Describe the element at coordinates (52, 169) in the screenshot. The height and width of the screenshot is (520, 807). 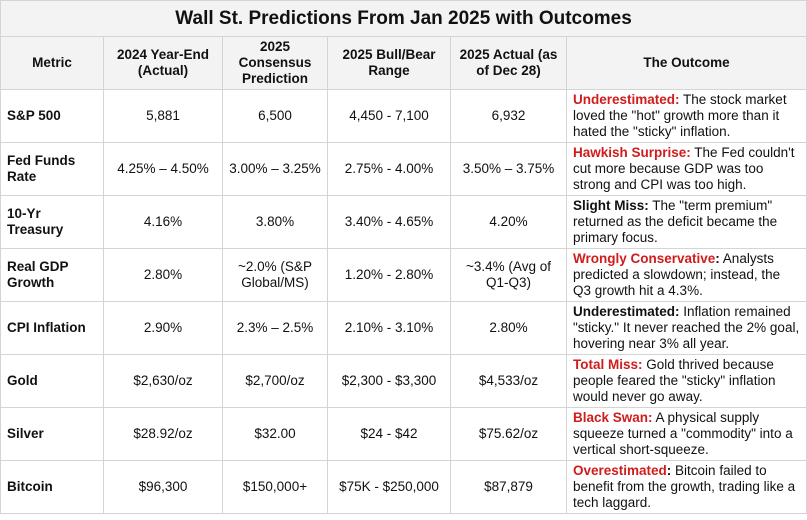
I see `metric-cell: Fed Funds Rate` at that location.